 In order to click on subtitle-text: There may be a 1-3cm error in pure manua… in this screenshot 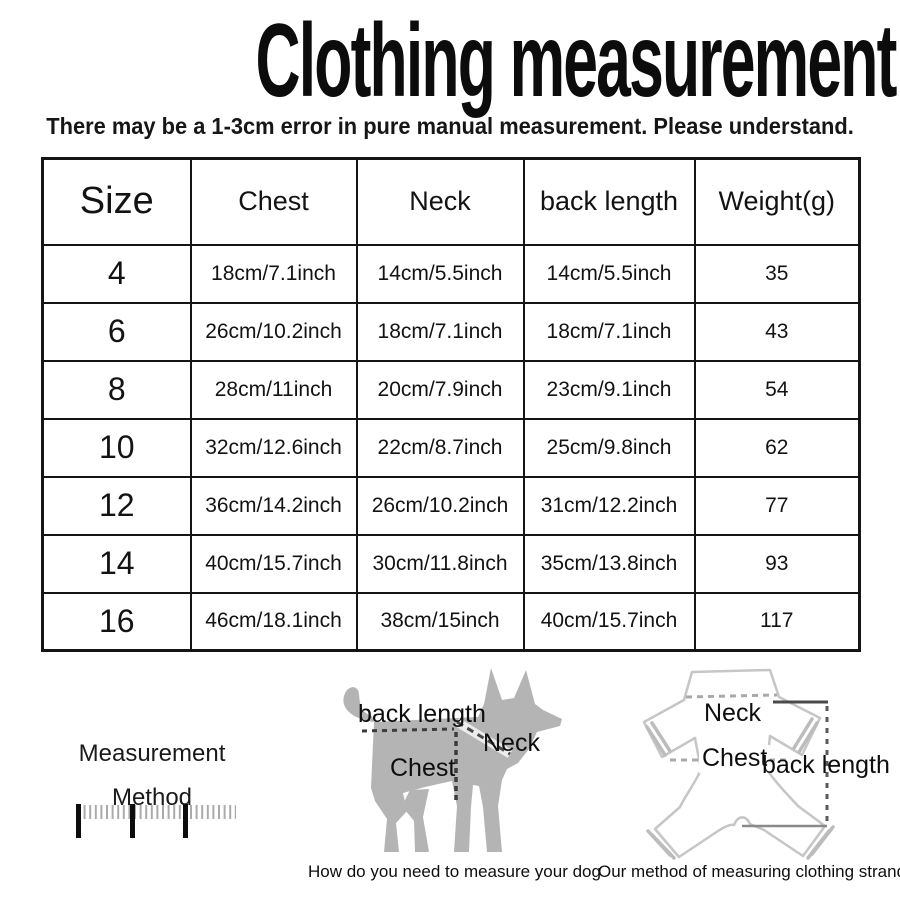, I will do `click(450, 126)`.